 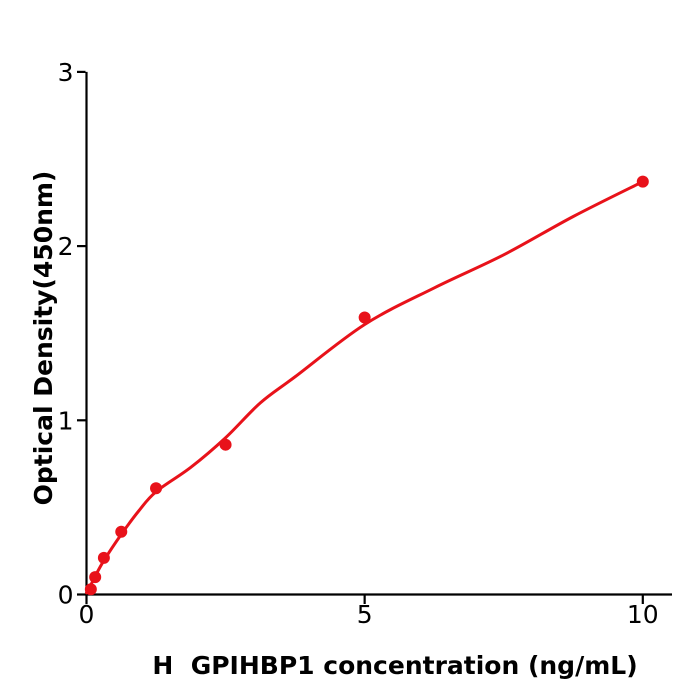 I want to click on x-tick-label: 10, so click(x=643, y=614).